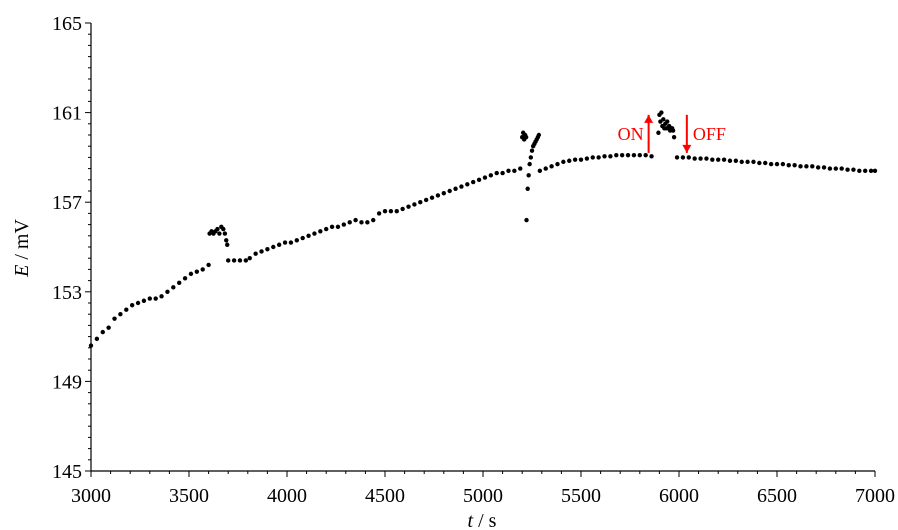  Describe the element at coordinates (581, 496) in the screenshot. I see `x-tick-label: 5500` at that location.